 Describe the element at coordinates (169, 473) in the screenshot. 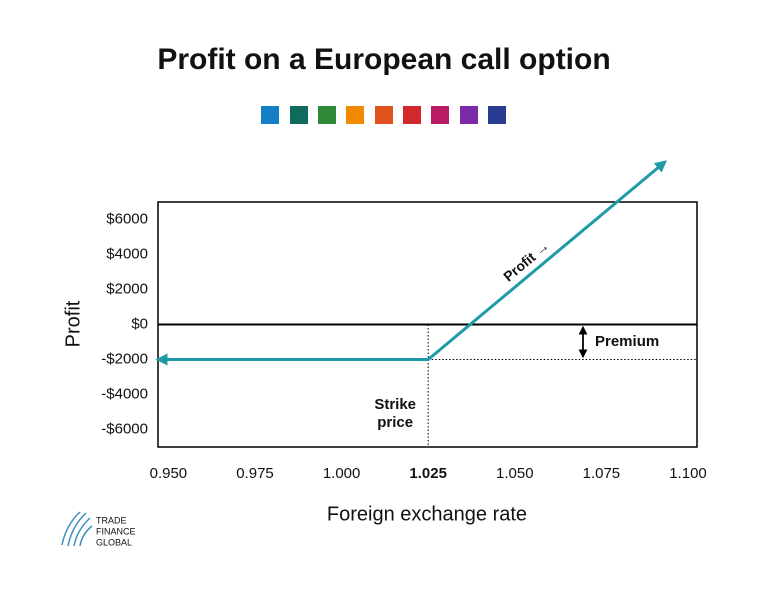

I see `x-tick-label: 0.950` at that location.